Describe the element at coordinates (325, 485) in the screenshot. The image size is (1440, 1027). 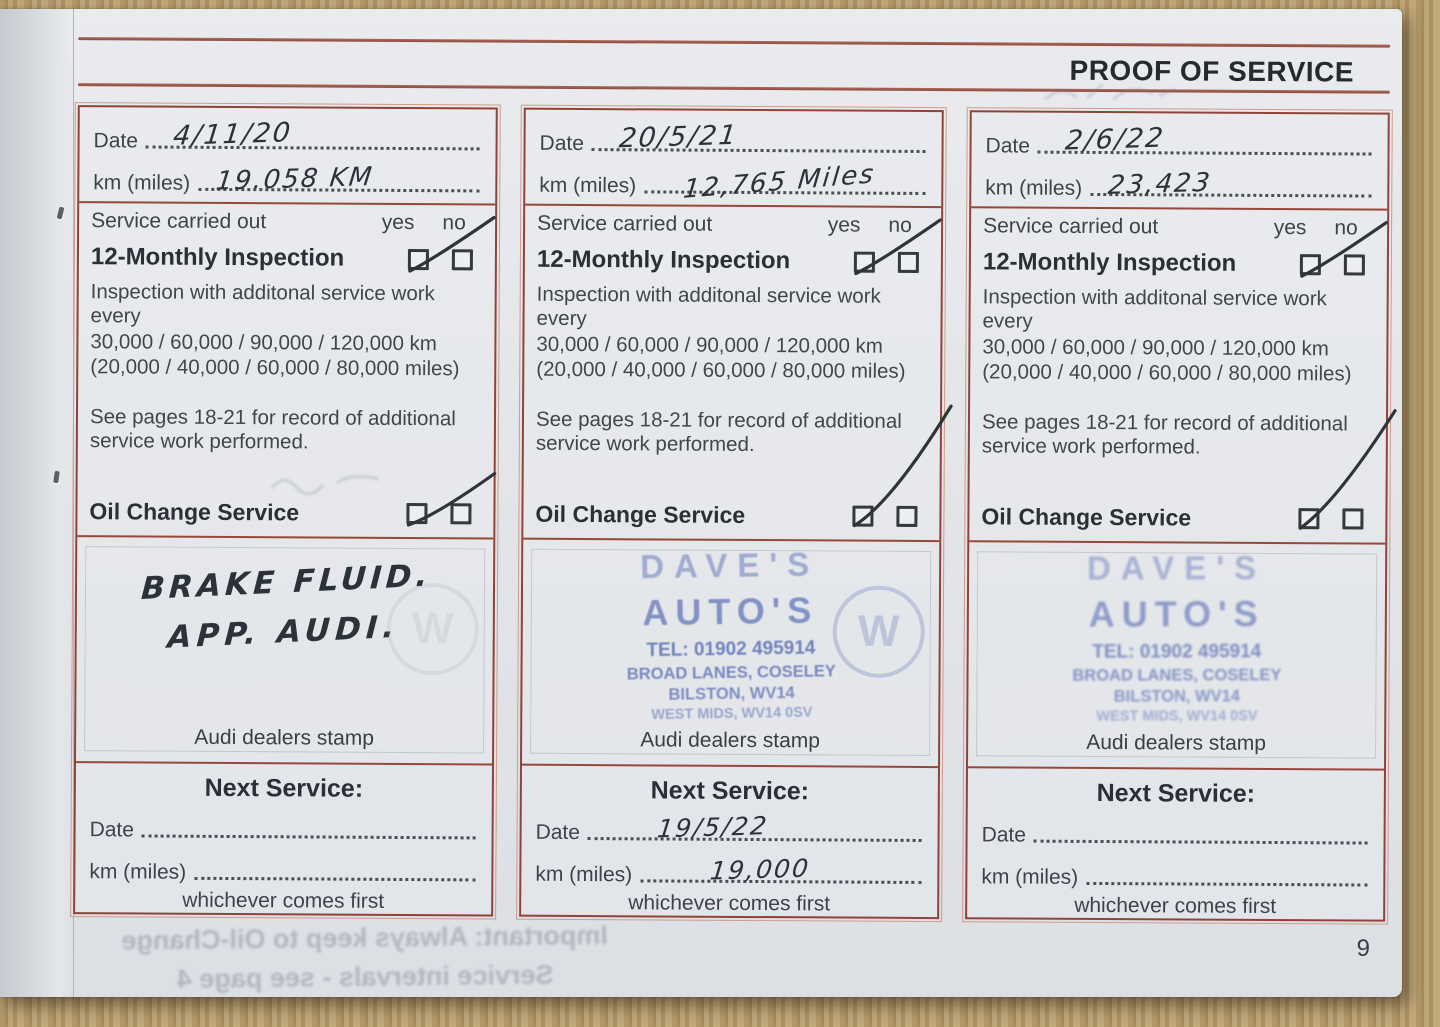
I see `ghost-scribble` at that location.